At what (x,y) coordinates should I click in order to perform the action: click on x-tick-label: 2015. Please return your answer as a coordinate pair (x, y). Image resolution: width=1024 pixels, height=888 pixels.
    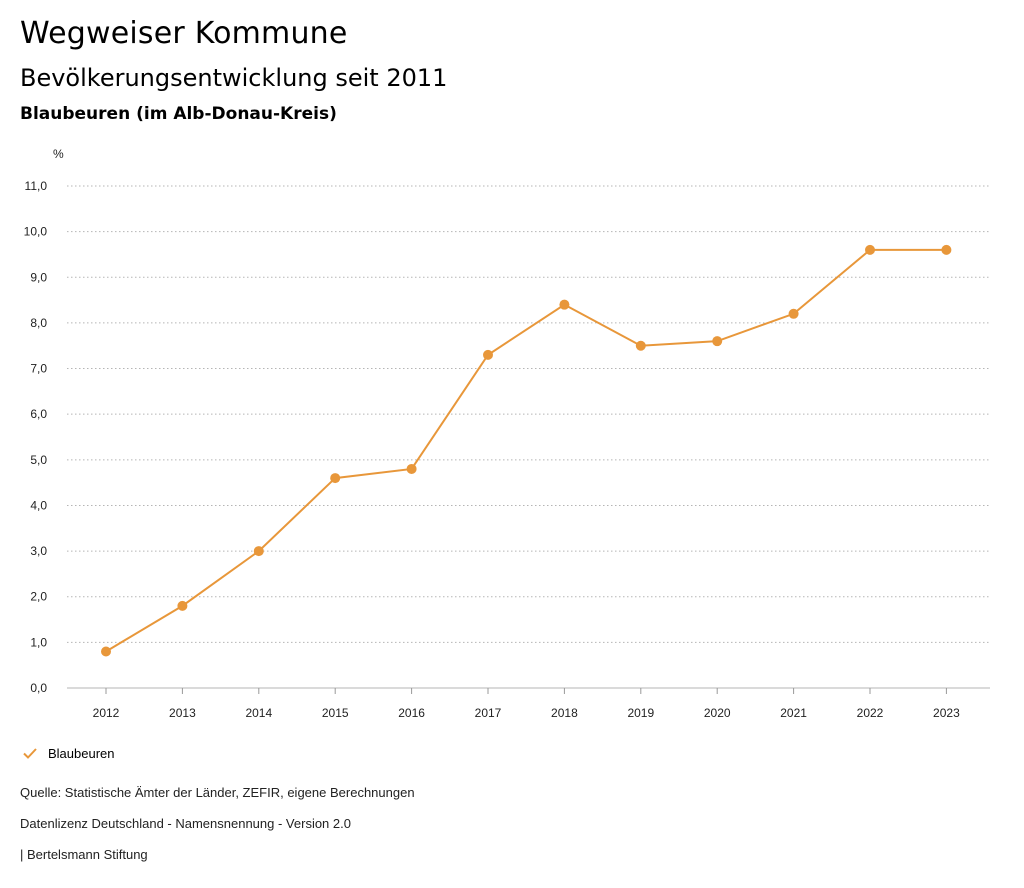
    Looking at the image, I should click on (335, 713).